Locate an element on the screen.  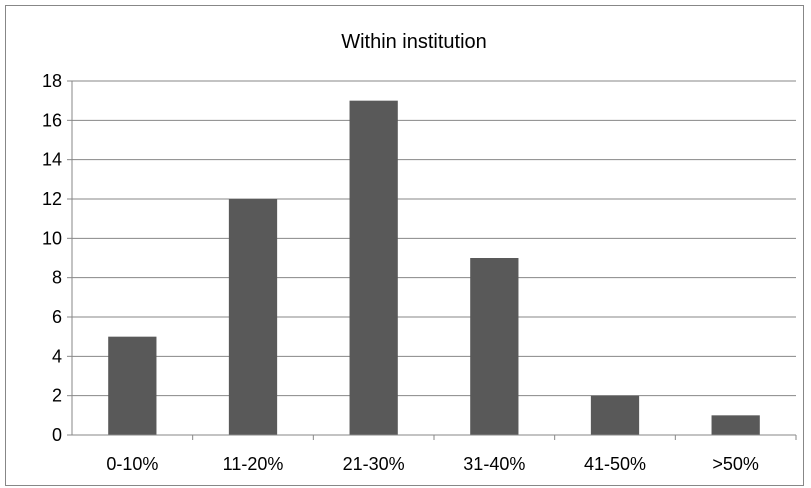
y-tick-label: 18 is located at coordinates (52, 81).